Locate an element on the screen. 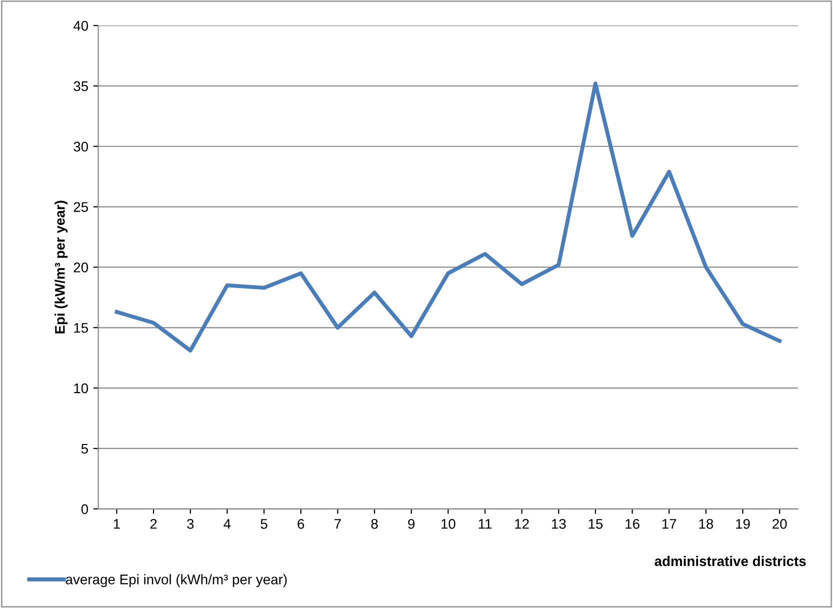 The image size is (833, 608). y-axis-title: Epi (kW/m³ per year) is located at coordinates (61, 267).